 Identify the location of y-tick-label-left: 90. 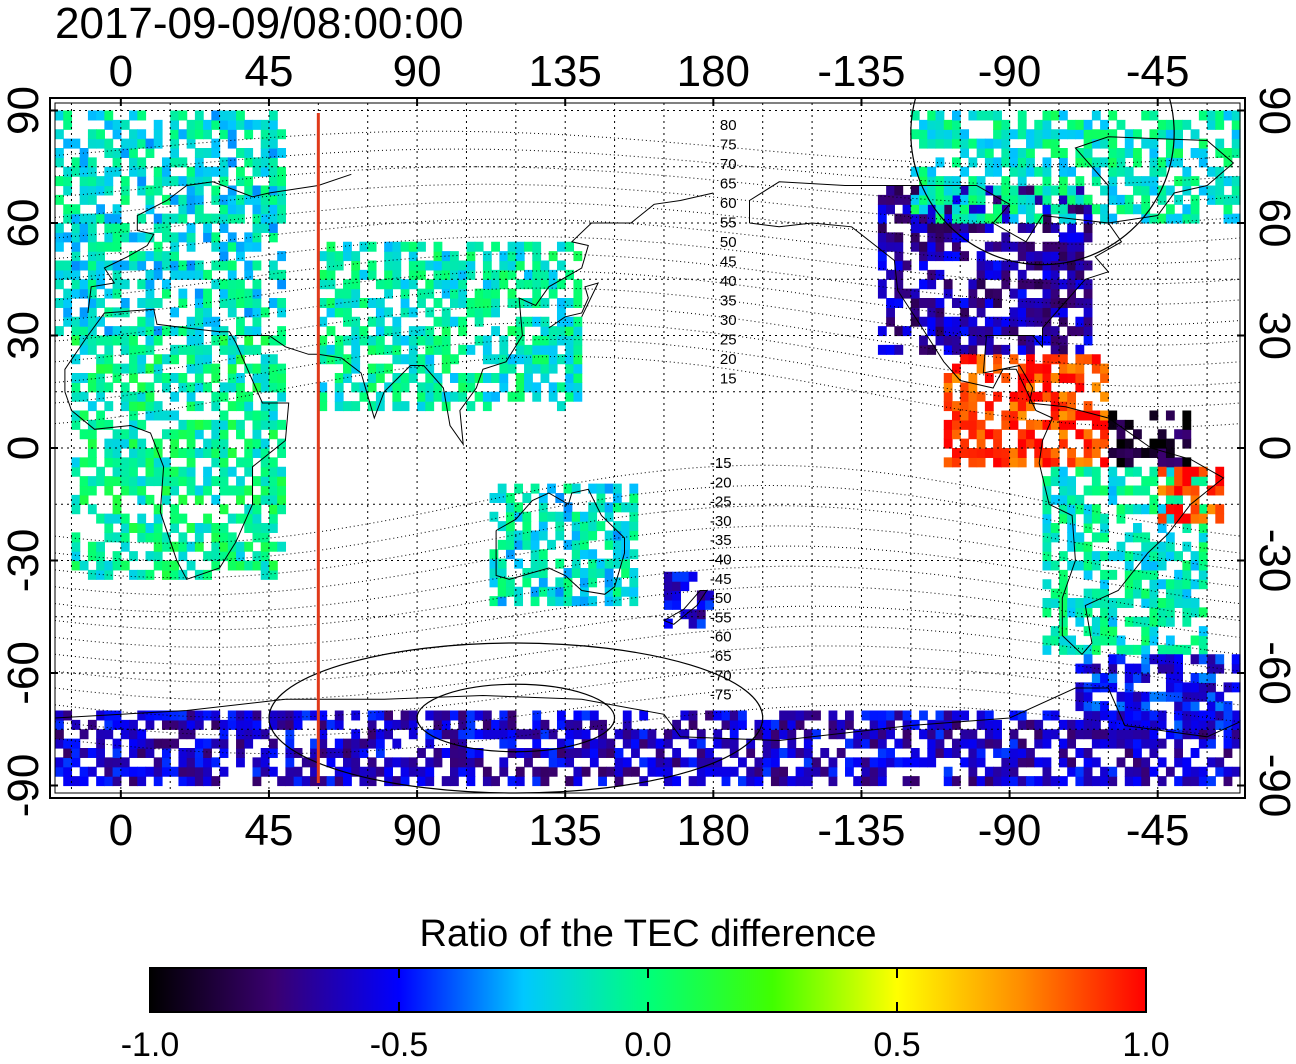
(24, 110).